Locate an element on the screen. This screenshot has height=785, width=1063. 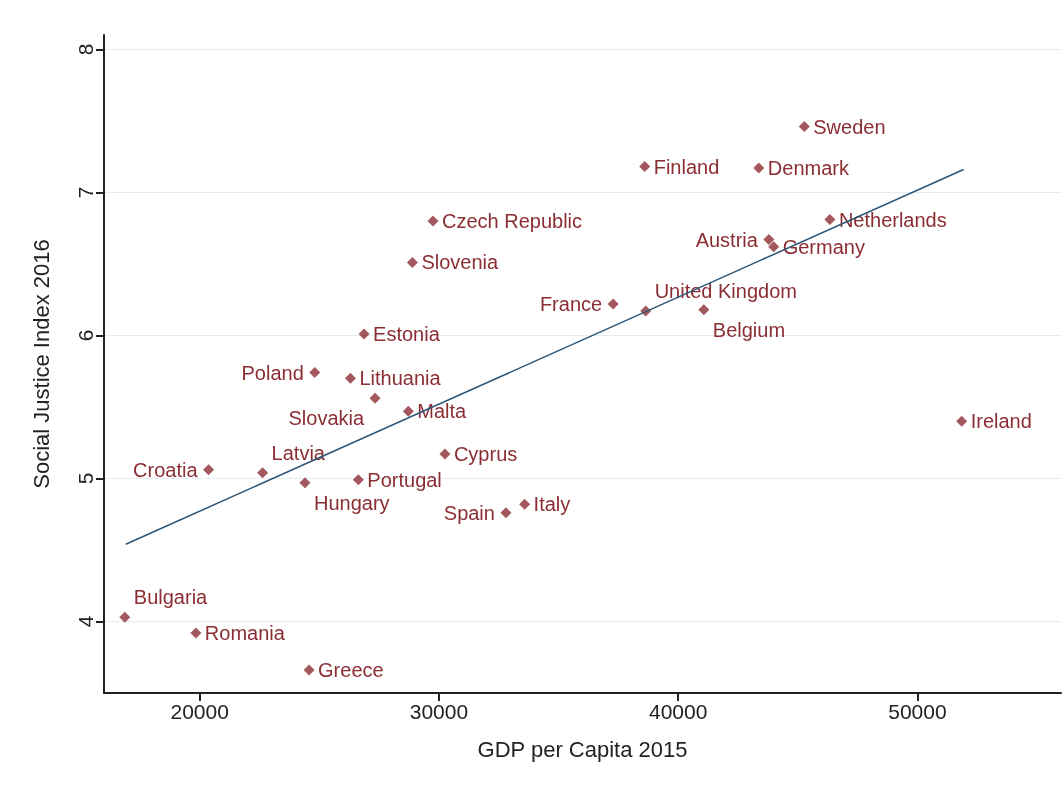
annotation: Austria is located at coordinates (727, 239).